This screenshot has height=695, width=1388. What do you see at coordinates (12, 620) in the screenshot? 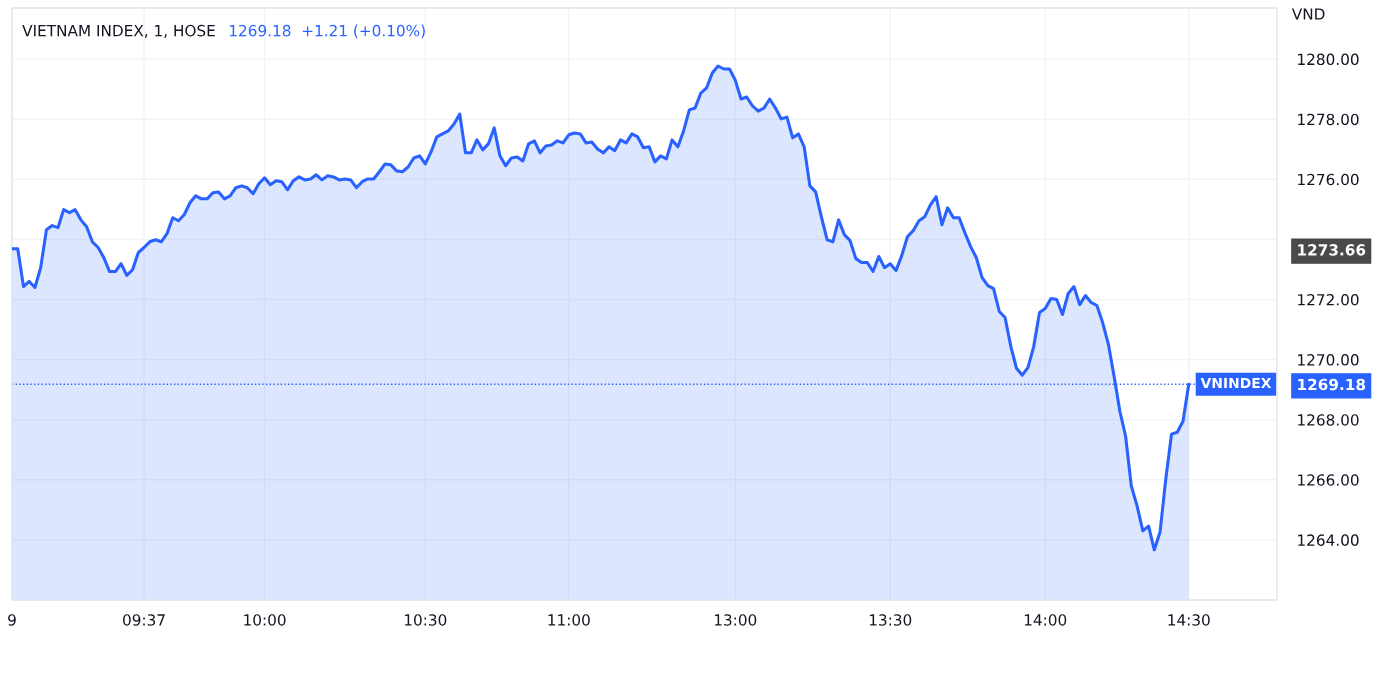
I see `x-tick-label: 9` at bounding box center [12, 620].